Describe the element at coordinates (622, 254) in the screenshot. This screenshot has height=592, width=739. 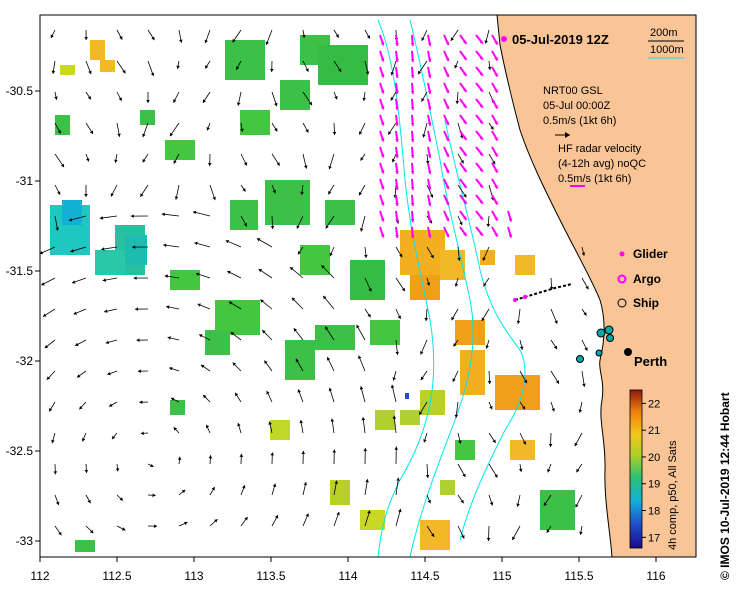
I see `glider-icon` at that location.